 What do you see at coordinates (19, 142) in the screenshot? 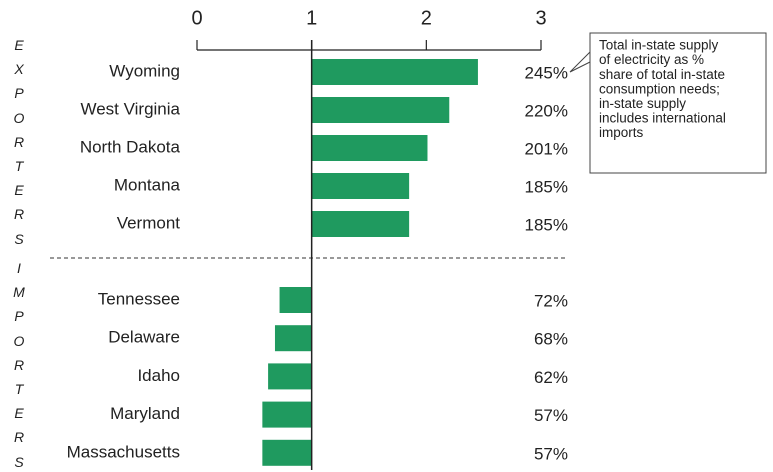
I see `group-label: EXPORTERS` at bounding box center [19, 142].